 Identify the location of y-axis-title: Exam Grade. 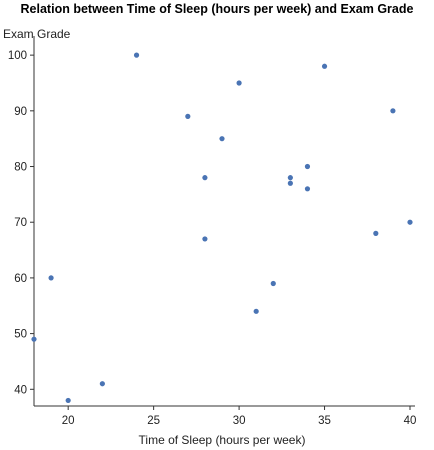
(37, 34).